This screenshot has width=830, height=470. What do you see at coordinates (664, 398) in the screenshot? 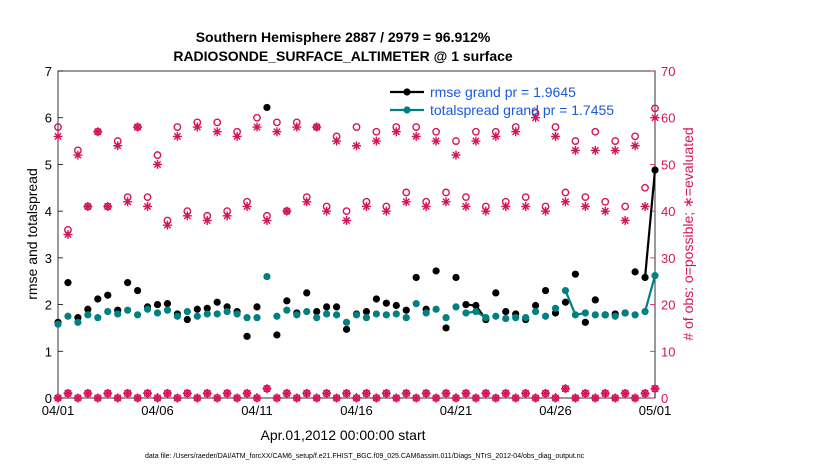
I see `y-right-tick-label: 0` at bounding box center [664, 398].